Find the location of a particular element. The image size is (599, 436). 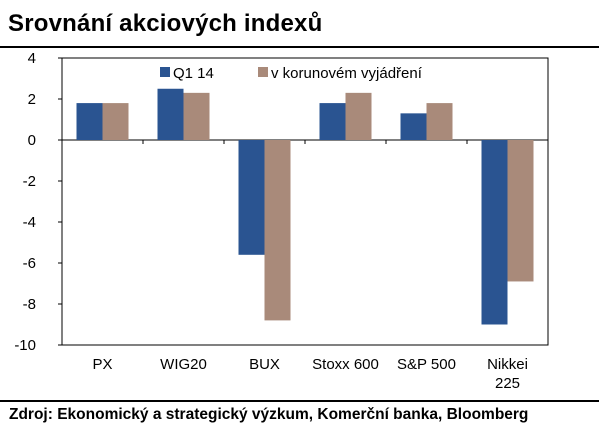

x-tick-label: WIG20 is located at coordinates (183, 364).